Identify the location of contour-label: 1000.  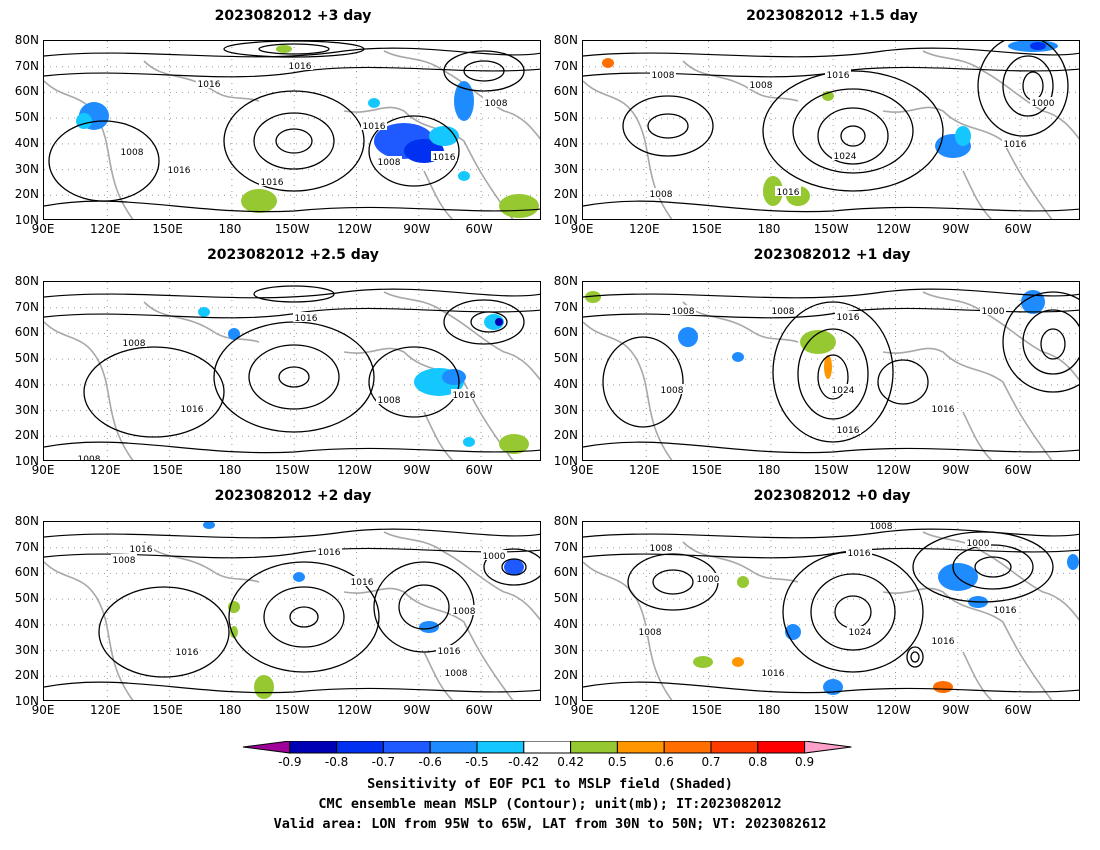
(494, 557).